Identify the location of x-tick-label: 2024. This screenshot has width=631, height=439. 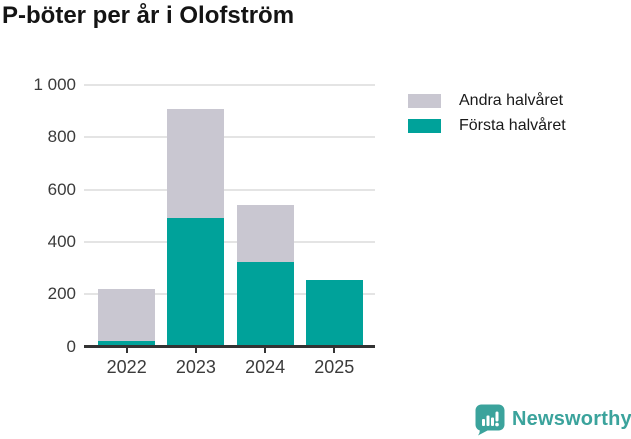
(265, 367).